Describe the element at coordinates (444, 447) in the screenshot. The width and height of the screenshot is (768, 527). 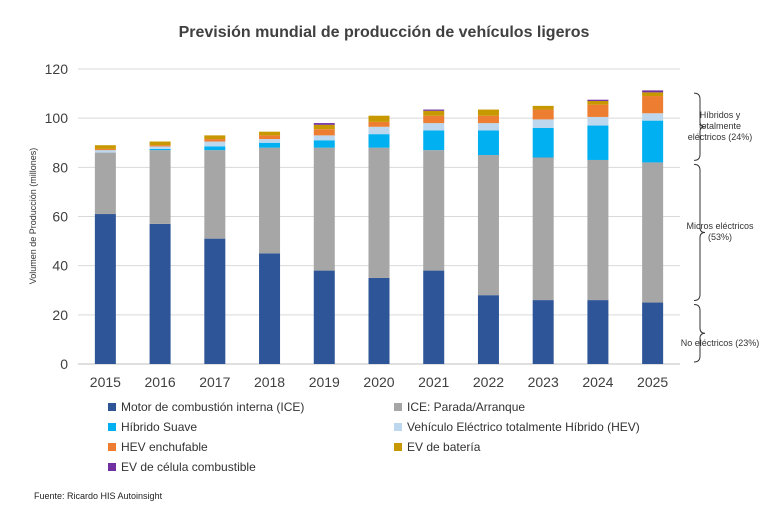
I see `legend-label: EV de batería` at that location.